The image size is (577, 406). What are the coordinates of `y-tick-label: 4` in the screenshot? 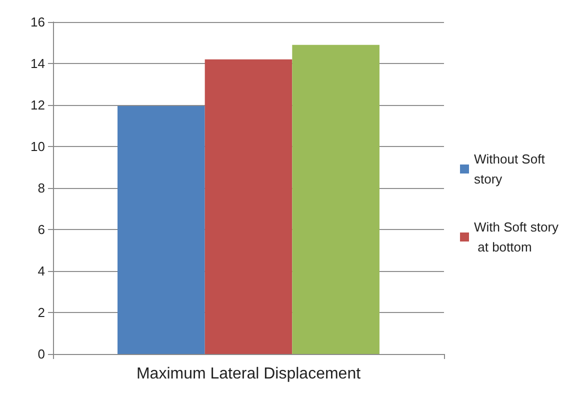 It's located at (41, 271).